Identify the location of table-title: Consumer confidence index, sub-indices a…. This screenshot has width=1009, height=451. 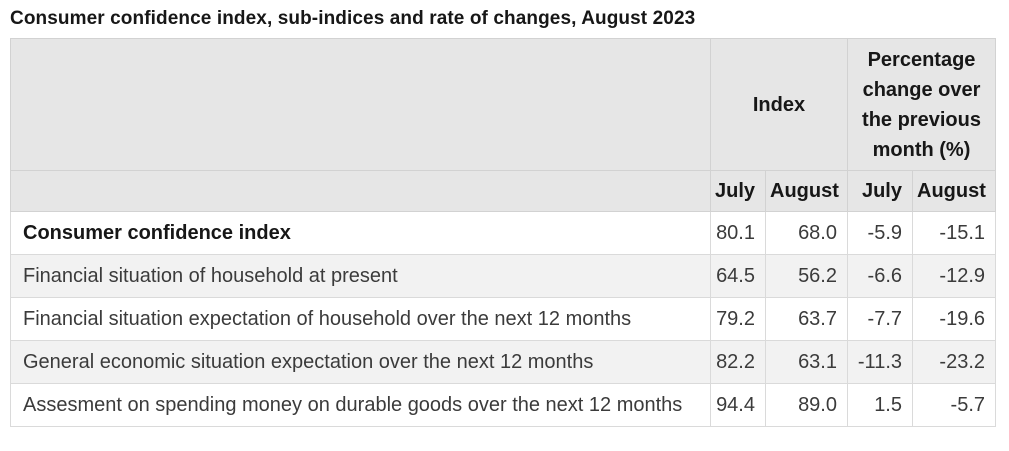
(353, 18).